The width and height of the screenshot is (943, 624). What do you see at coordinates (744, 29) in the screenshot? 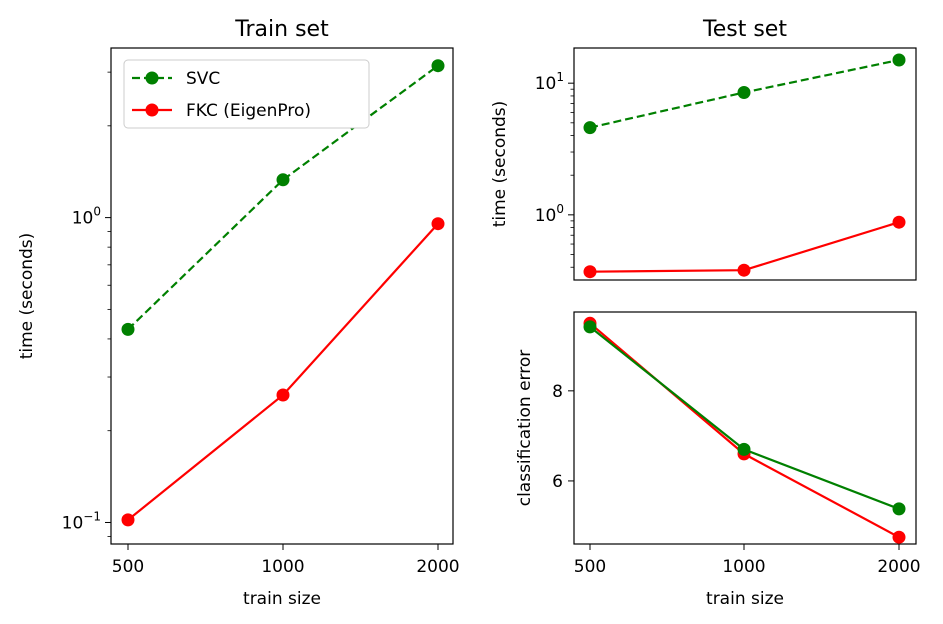
I see `chart-title: Test set` at bounding box center [744, 29].